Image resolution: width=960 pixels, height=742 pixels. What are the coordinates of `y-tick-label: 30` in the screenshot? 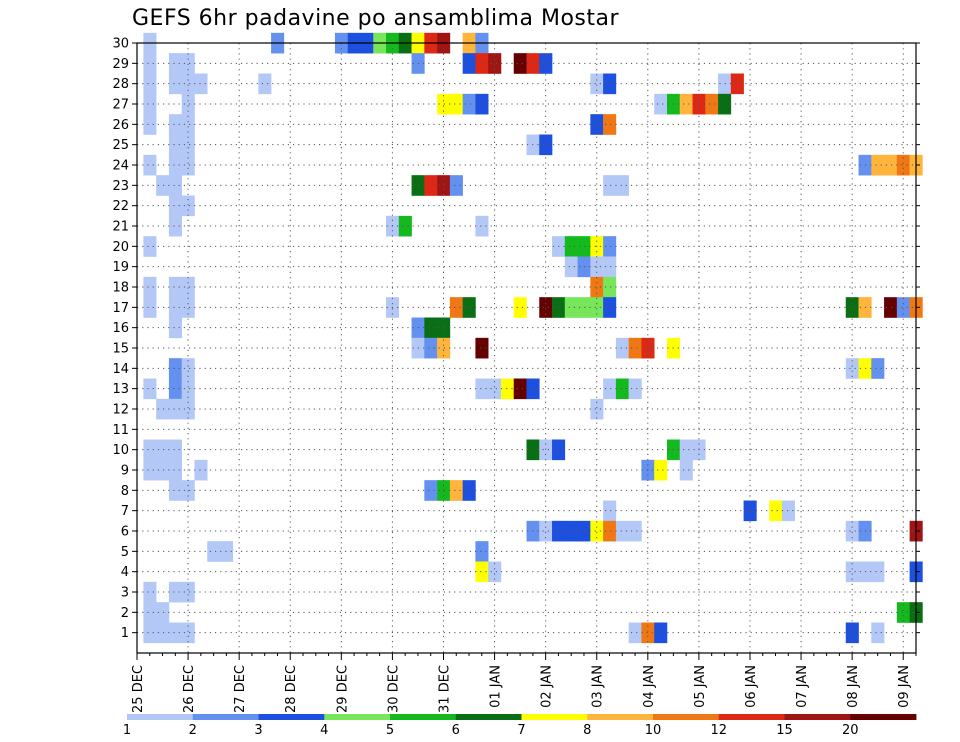 It's located at (120, 44).